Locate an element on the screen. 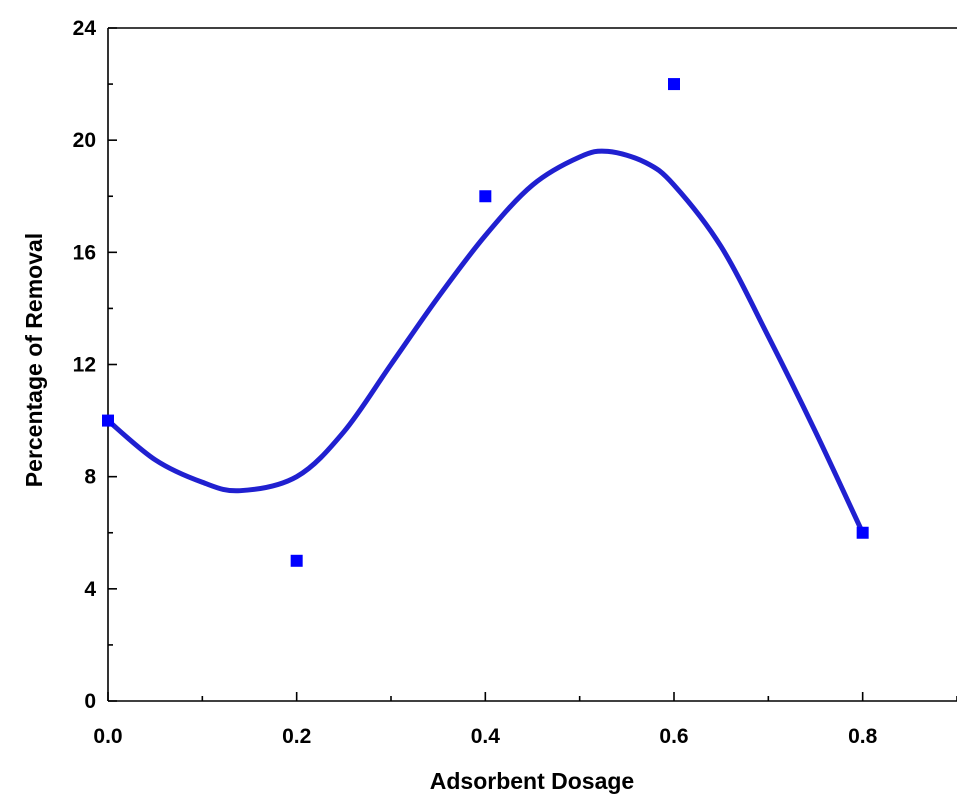 This screenshot has height=800, width=957. y-tick-label: 16 is located at coordinates (84, 252).